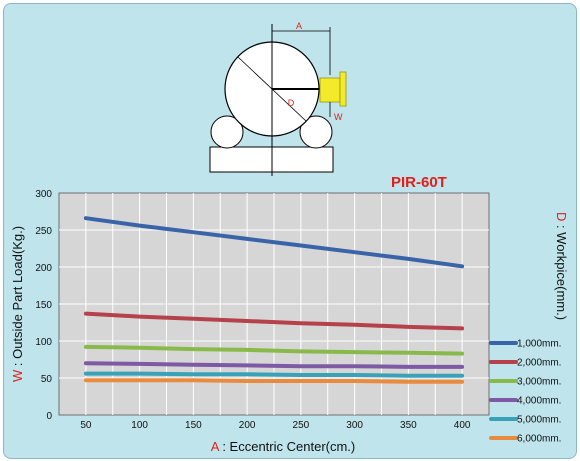 The width and height of the screenshot is (580, 461). I want to click on y-axis-prefix: W, so click(17, 375).